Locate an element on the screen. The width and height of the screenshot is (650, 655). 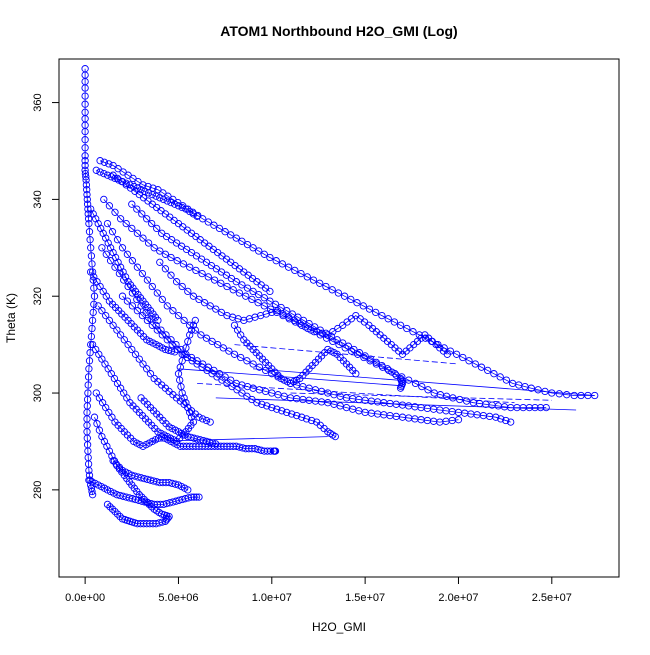
y-tick-label: 320 is located at coordinates (38, 296).